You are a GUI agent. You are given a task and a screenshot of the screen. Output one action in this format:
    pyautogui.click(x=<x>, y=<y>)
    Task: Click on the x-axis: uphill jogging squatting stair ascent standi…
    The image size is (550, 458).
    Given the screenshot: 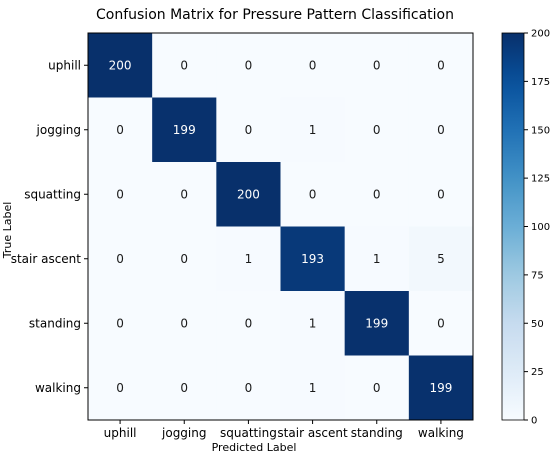 What is the action you would take?
    pyautogui.click(x=284, y=430)
    